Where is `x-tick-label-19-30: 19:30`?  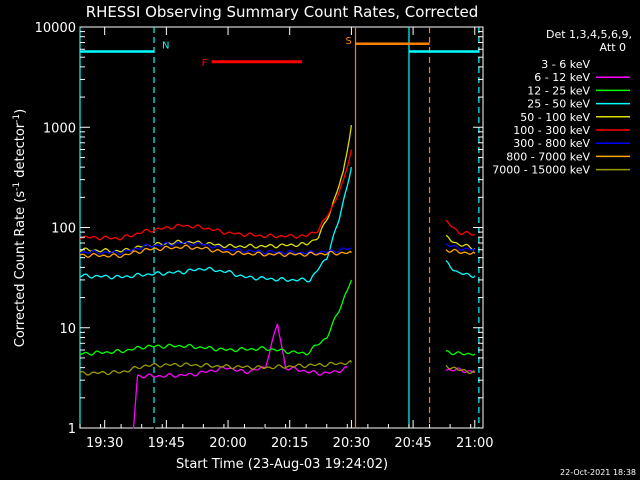
x-tick-label-19-30: 19:30 is located at coordinates (104, 443).